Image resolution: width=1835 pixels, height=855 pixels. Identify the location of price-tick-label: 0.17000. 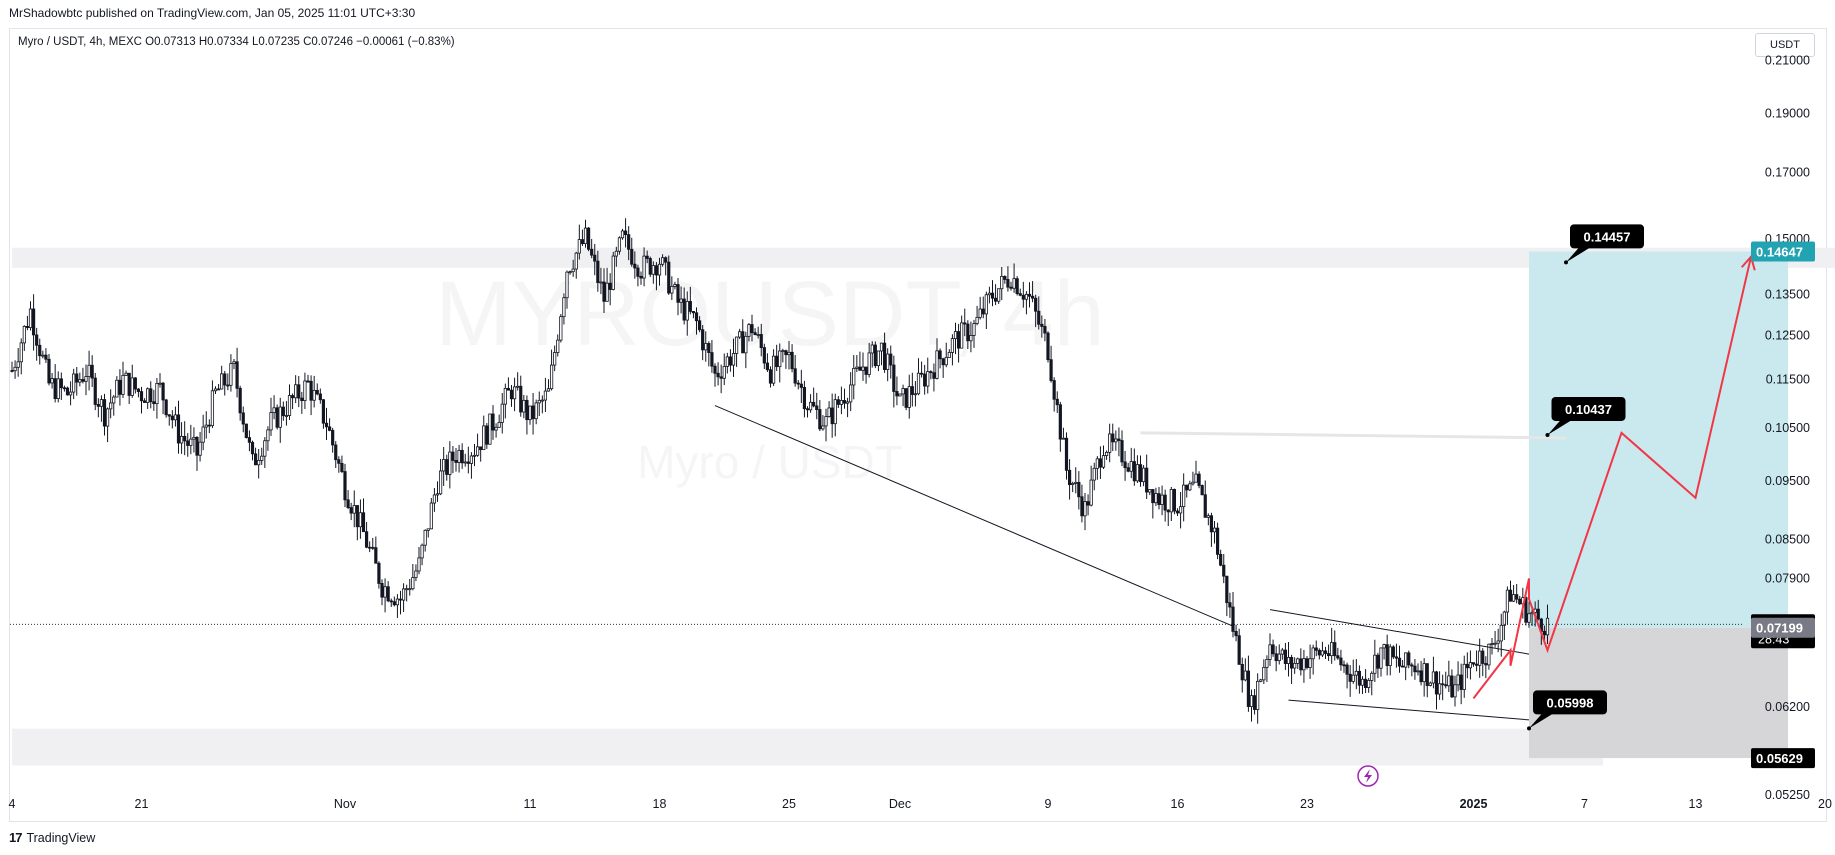
(1787, 173).